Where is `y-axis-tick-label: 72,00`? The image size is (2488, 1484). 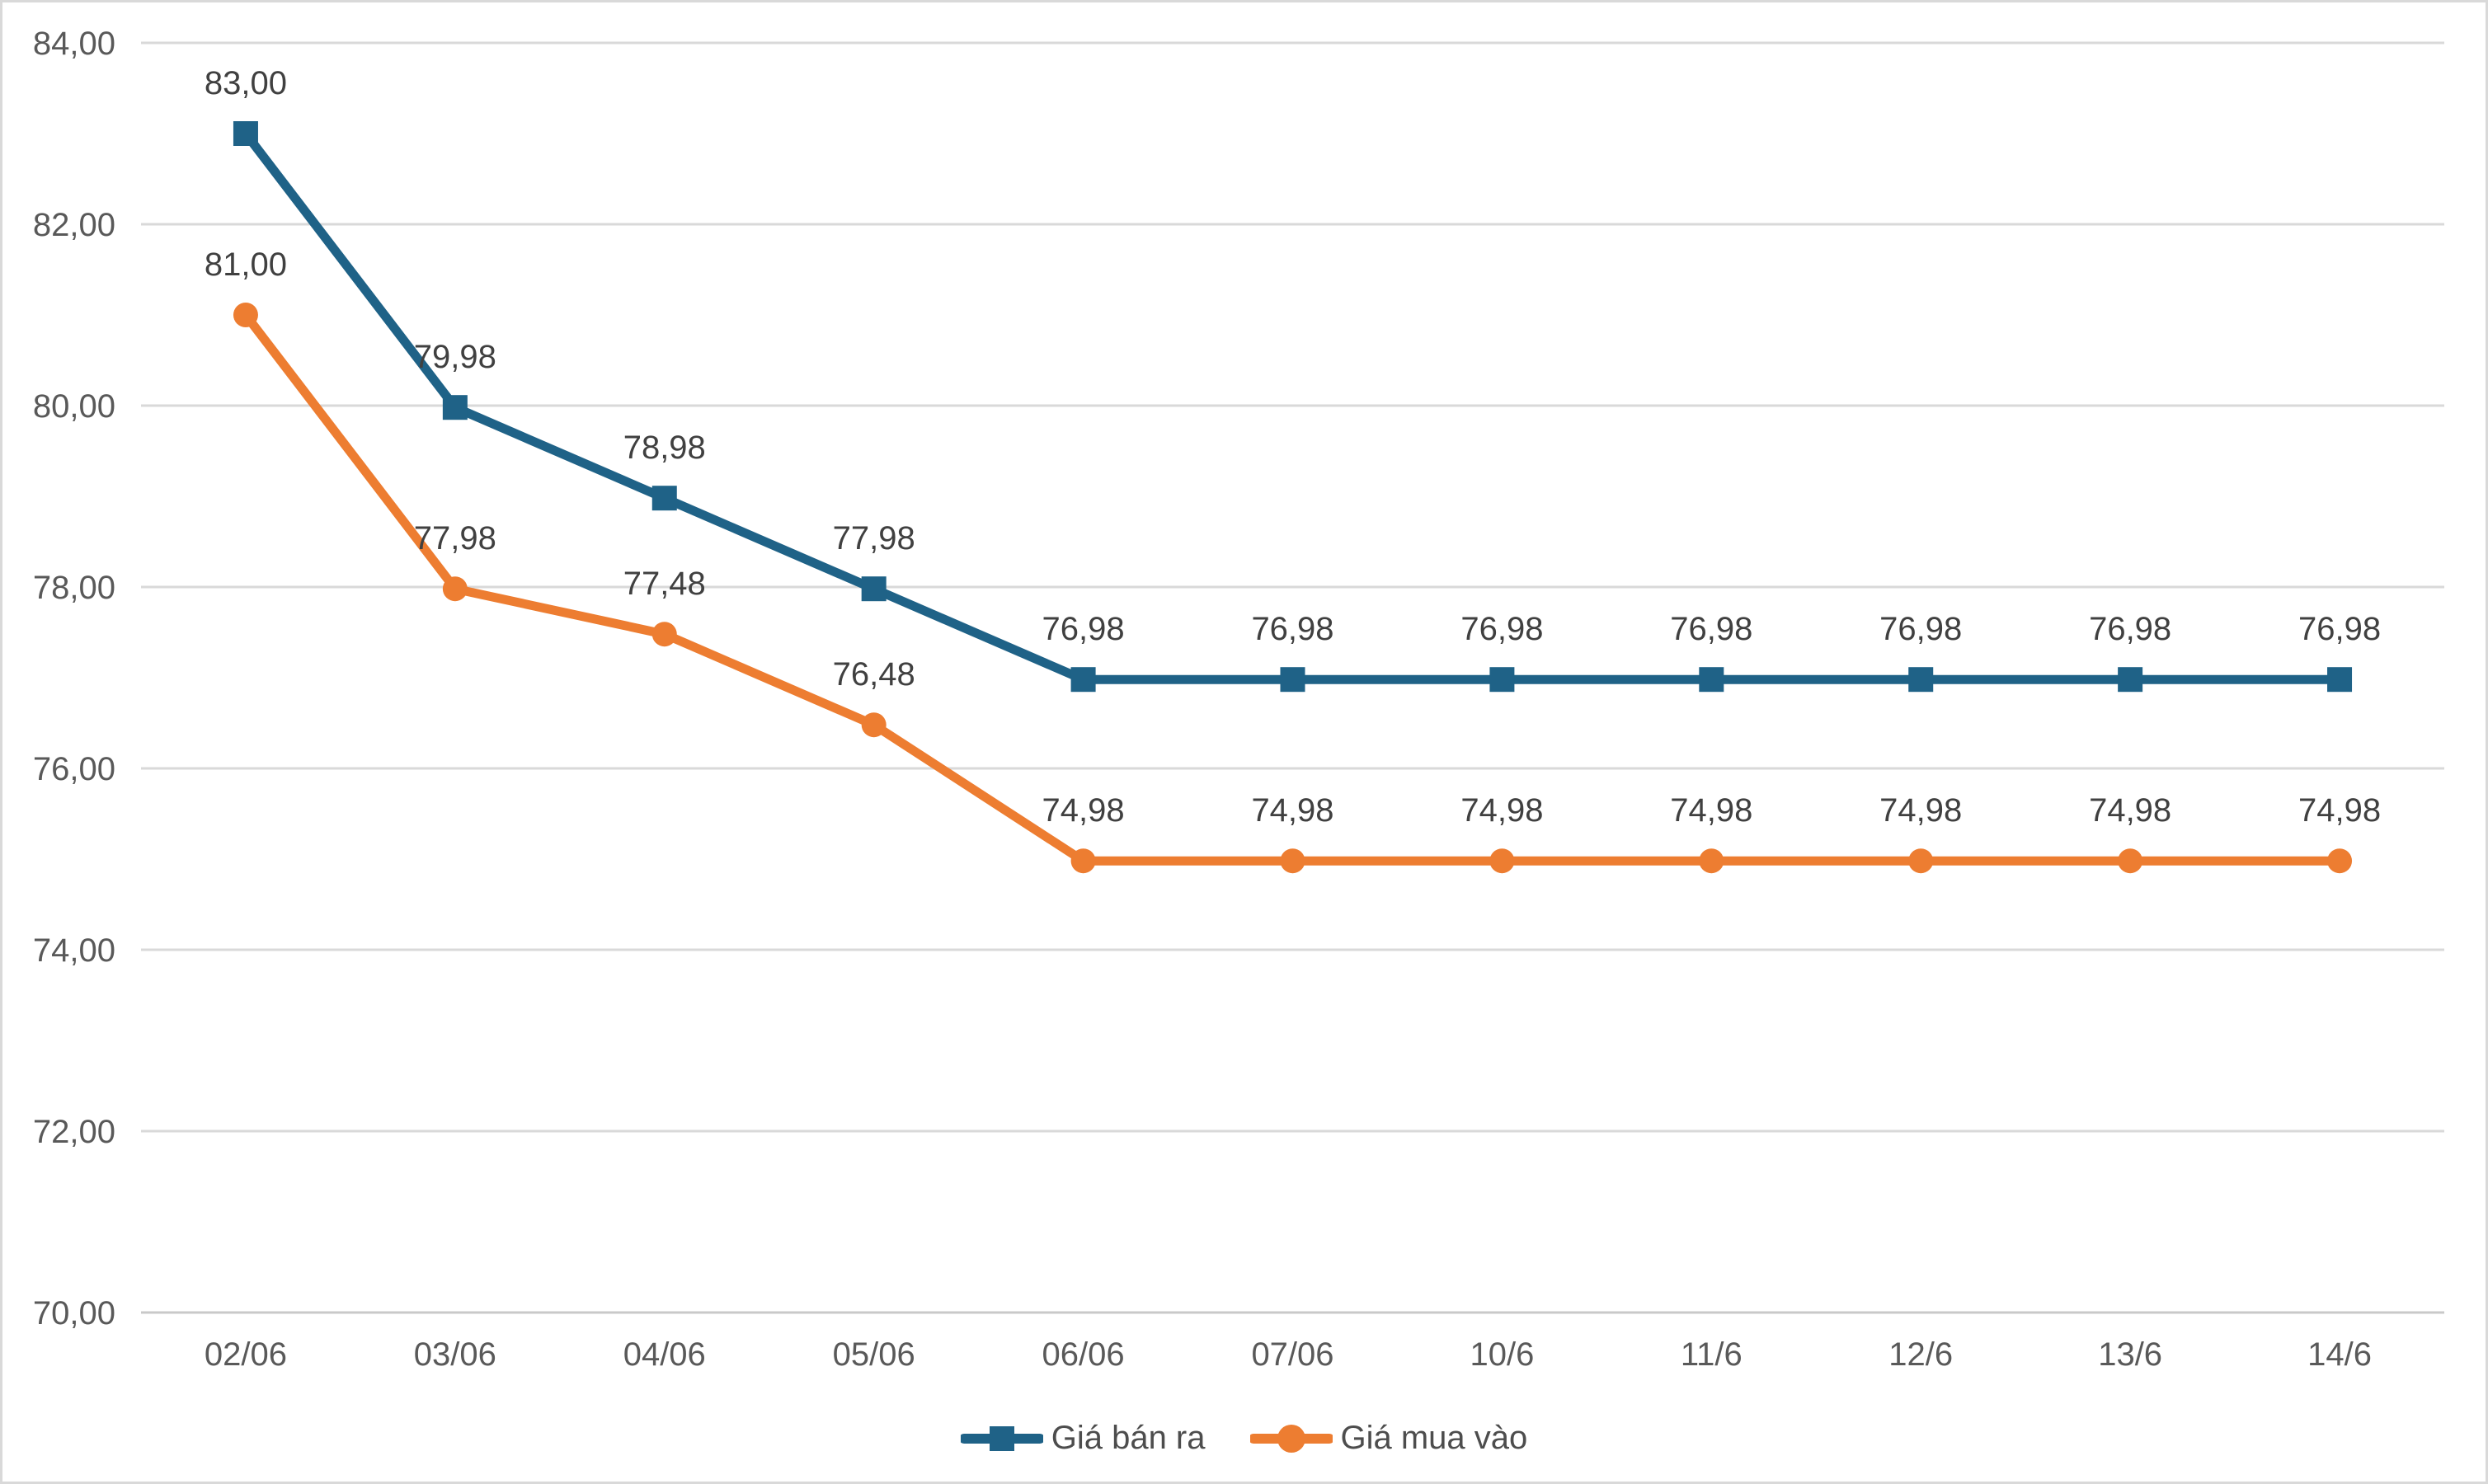 y-axis-tick-label: 72,00 is located at coordinates (74, 1132).